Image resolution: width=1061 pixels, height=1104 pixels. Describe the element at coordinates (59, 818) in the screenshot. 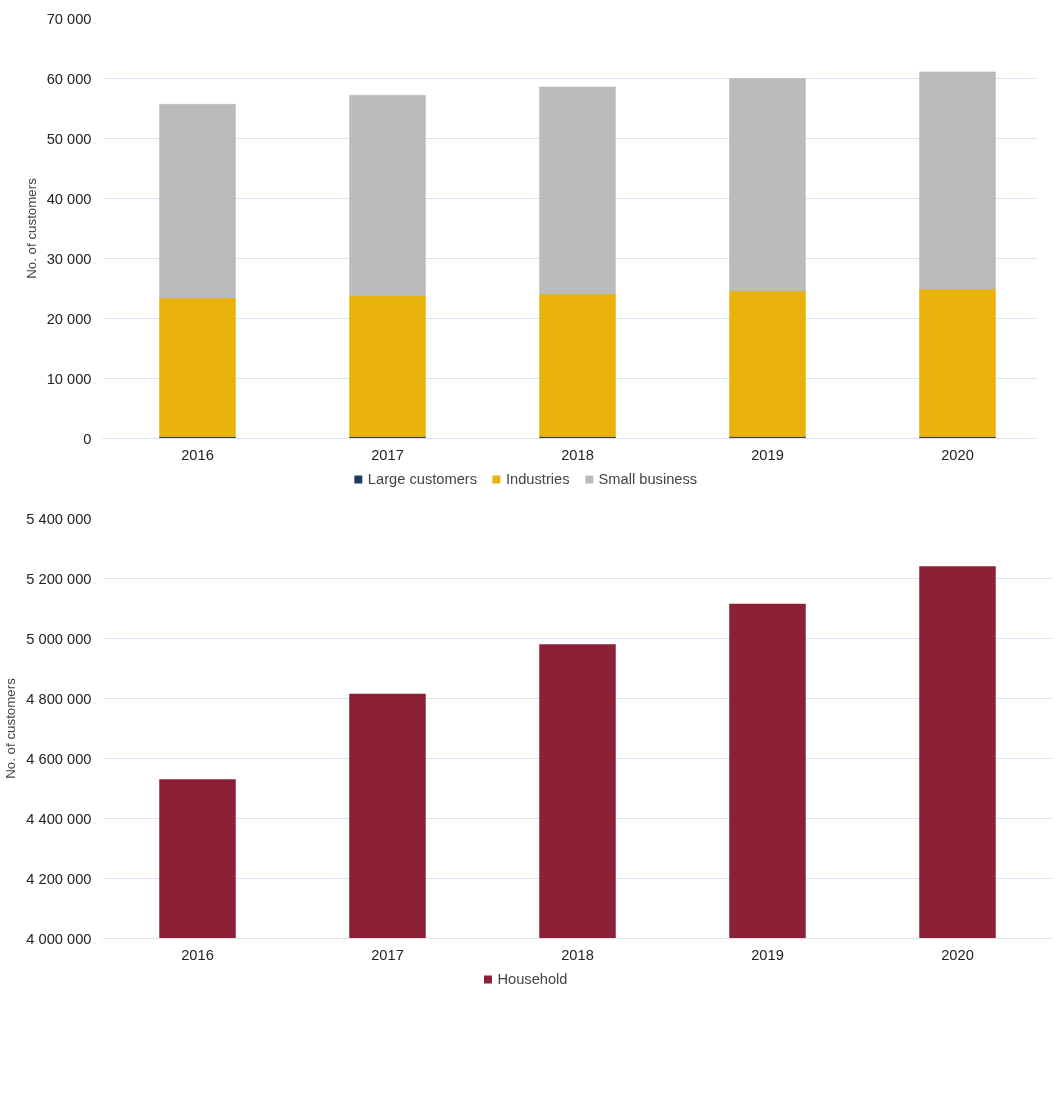

I see `y-tick-label: 4 400 000` at that location.